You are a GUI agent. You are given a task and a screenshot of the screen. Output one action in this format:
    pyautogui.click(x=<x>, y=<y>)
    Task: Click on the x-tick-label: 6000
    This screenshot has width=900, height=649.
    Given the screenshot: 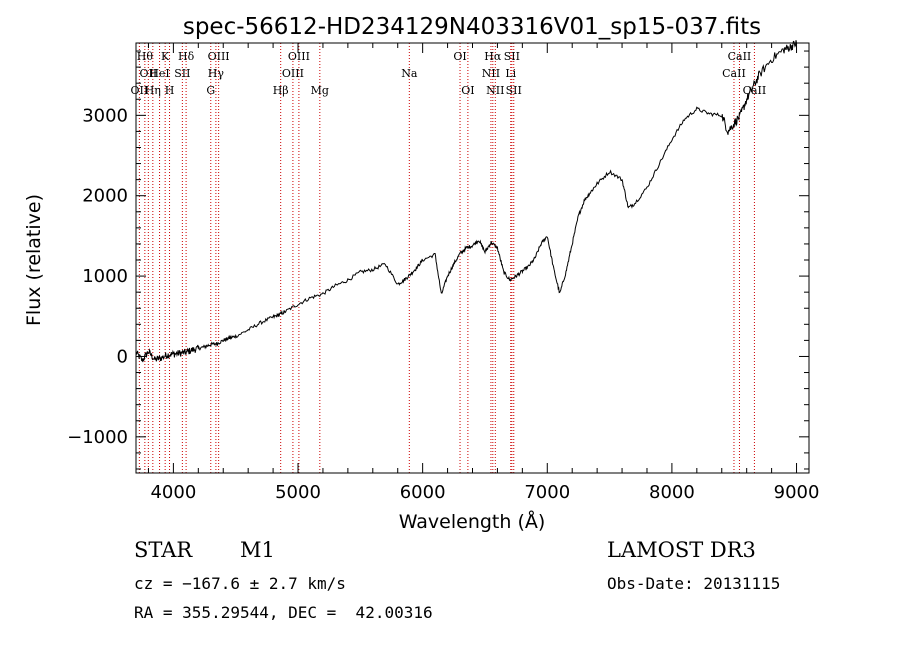 What is the action you would take?
    pyautogui.click(x=423, y=492)
    